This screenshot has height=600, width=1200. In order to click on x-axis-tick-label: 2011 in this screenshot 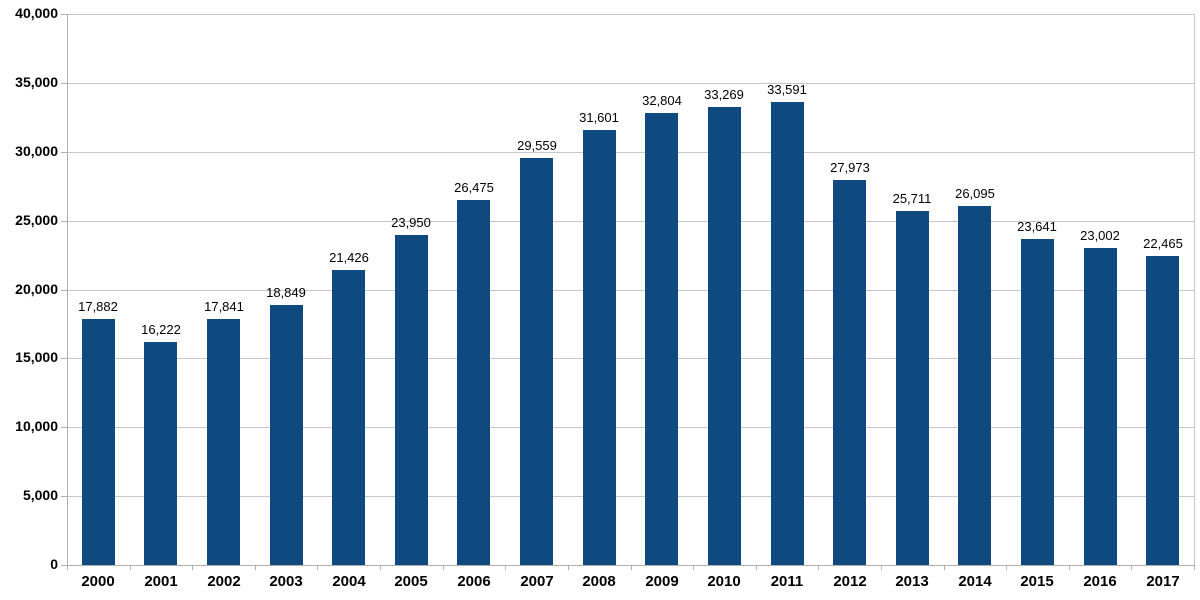, I will do `click(787, 581)`.